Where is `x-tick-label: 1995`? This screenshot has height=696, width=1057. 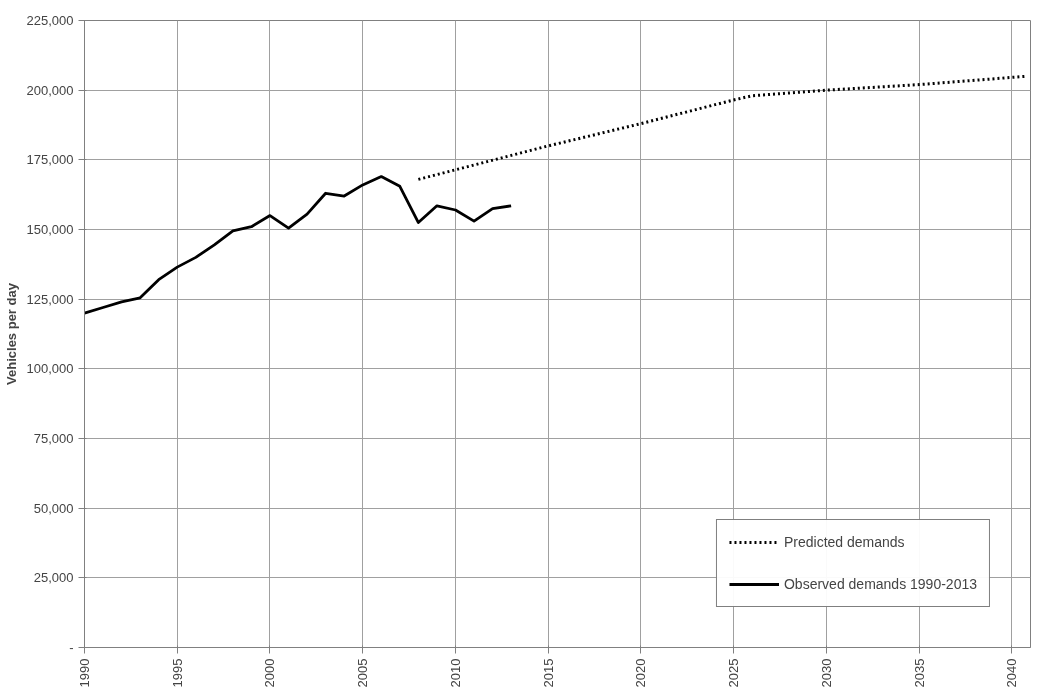 x-tick-label: 1995 is located at coordinates (177, 673).